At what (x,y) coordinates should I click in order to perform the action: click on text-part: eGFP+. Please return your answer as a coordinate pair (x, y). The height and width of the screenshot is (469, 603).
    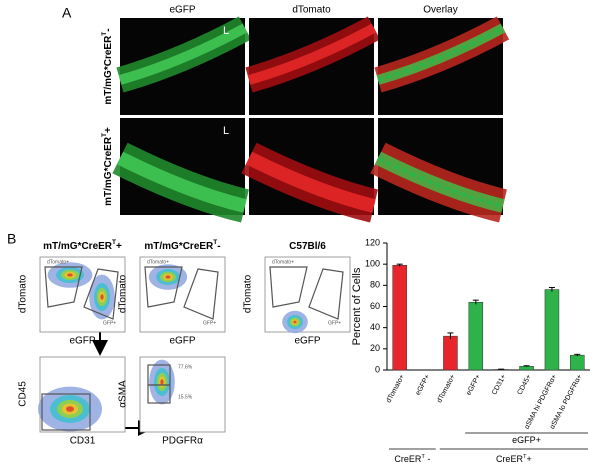
    Looking at the image, I should click on (526, 440).